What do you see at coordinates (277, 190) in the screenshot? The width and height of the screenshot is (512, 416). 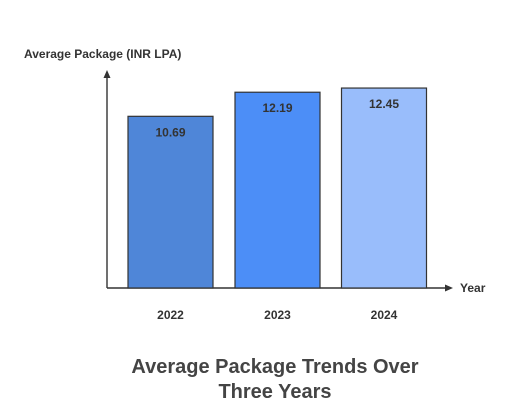 I see `bar-2023` at bounding box center [277, 190].